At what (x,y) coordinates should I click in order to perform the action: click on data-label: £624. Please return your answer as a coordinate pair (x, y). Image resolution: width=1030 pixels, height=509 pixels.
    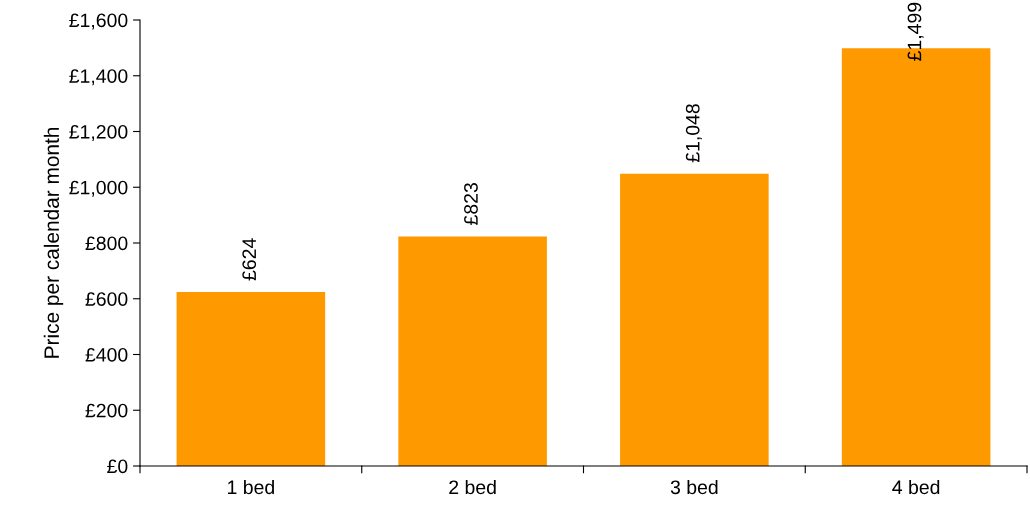
    Looking at the image, I should click on (249, 259).